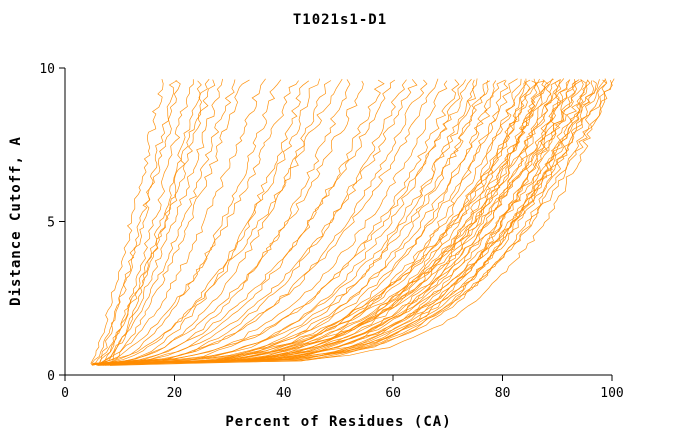 This screenshot has height=440, width=680. What do you see at coordinates (175, 393) in the screenshot?
I see `x-tick-label: 20` at bounding box center [175, 393].